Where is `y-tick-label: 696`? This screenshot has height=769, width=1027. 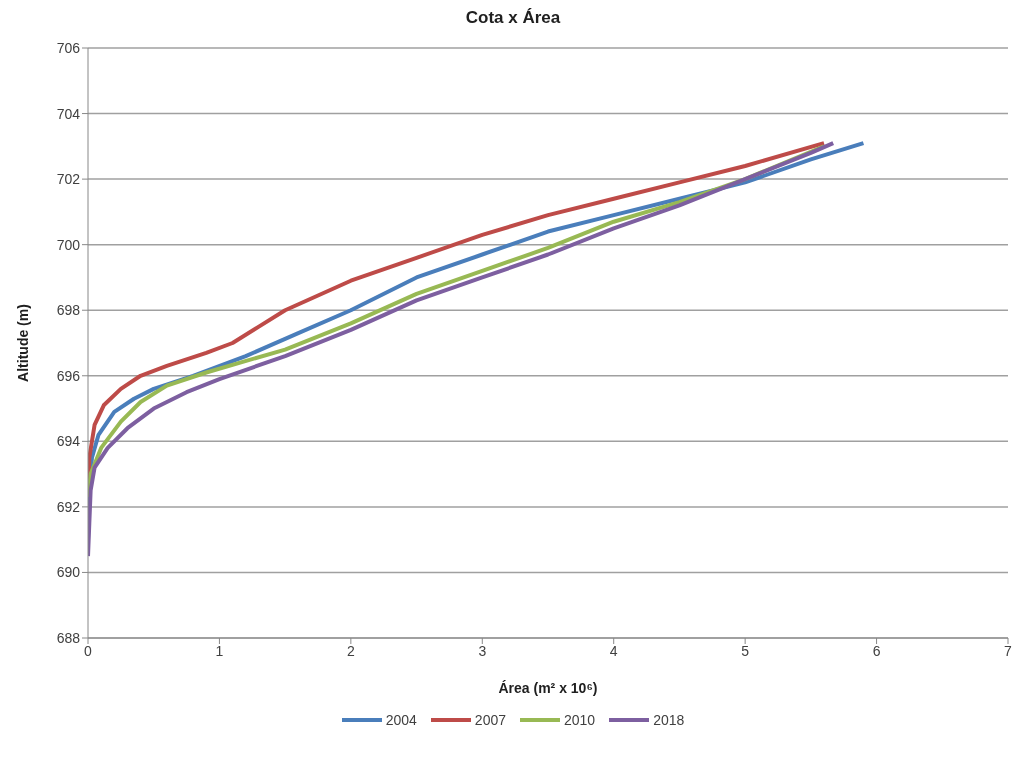 y-tick-label: 696 is located at coordinates (68, 375).